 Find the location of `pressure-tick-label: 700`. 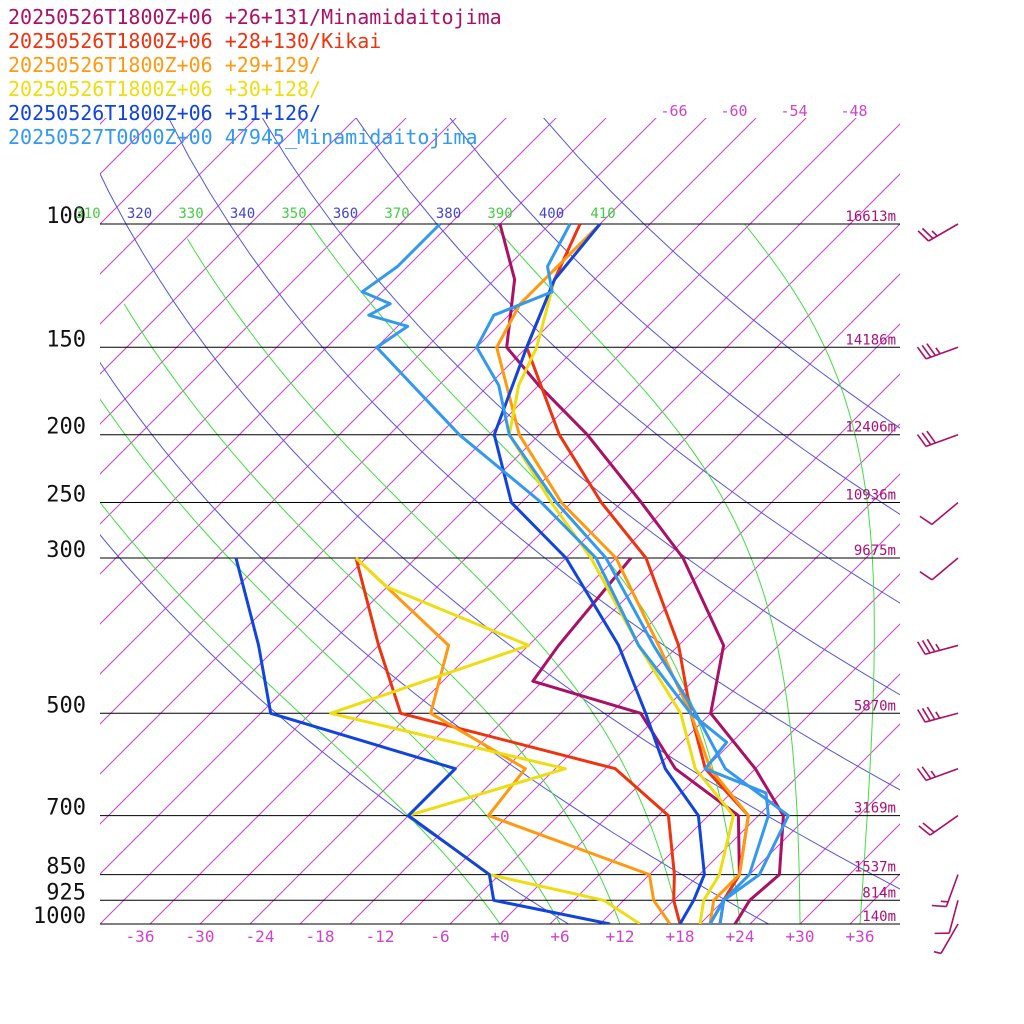

pressure-tick-label: 700 is located at coordinates (66, 808).